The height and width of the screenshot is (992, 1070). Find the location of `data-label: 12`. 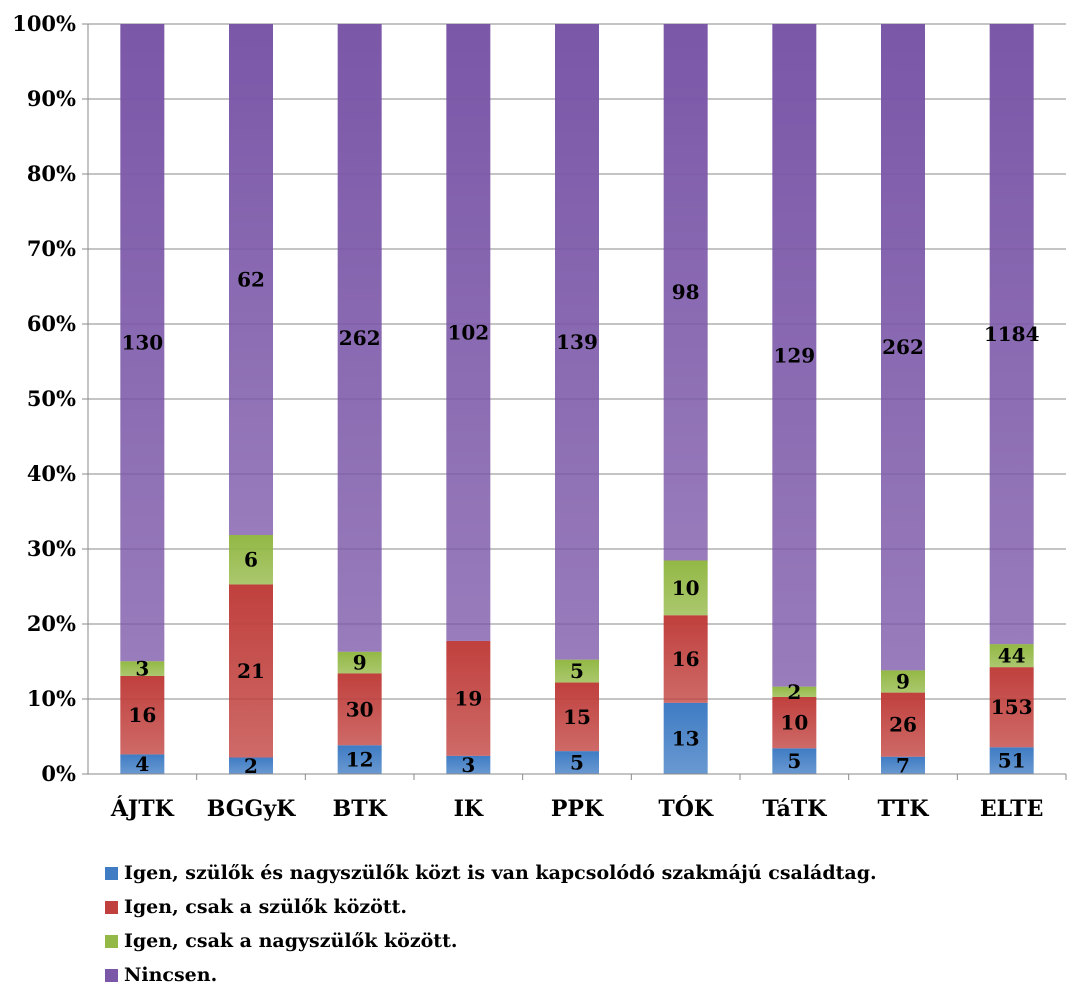

data-label: 12 is located at coordinates (360, 760).